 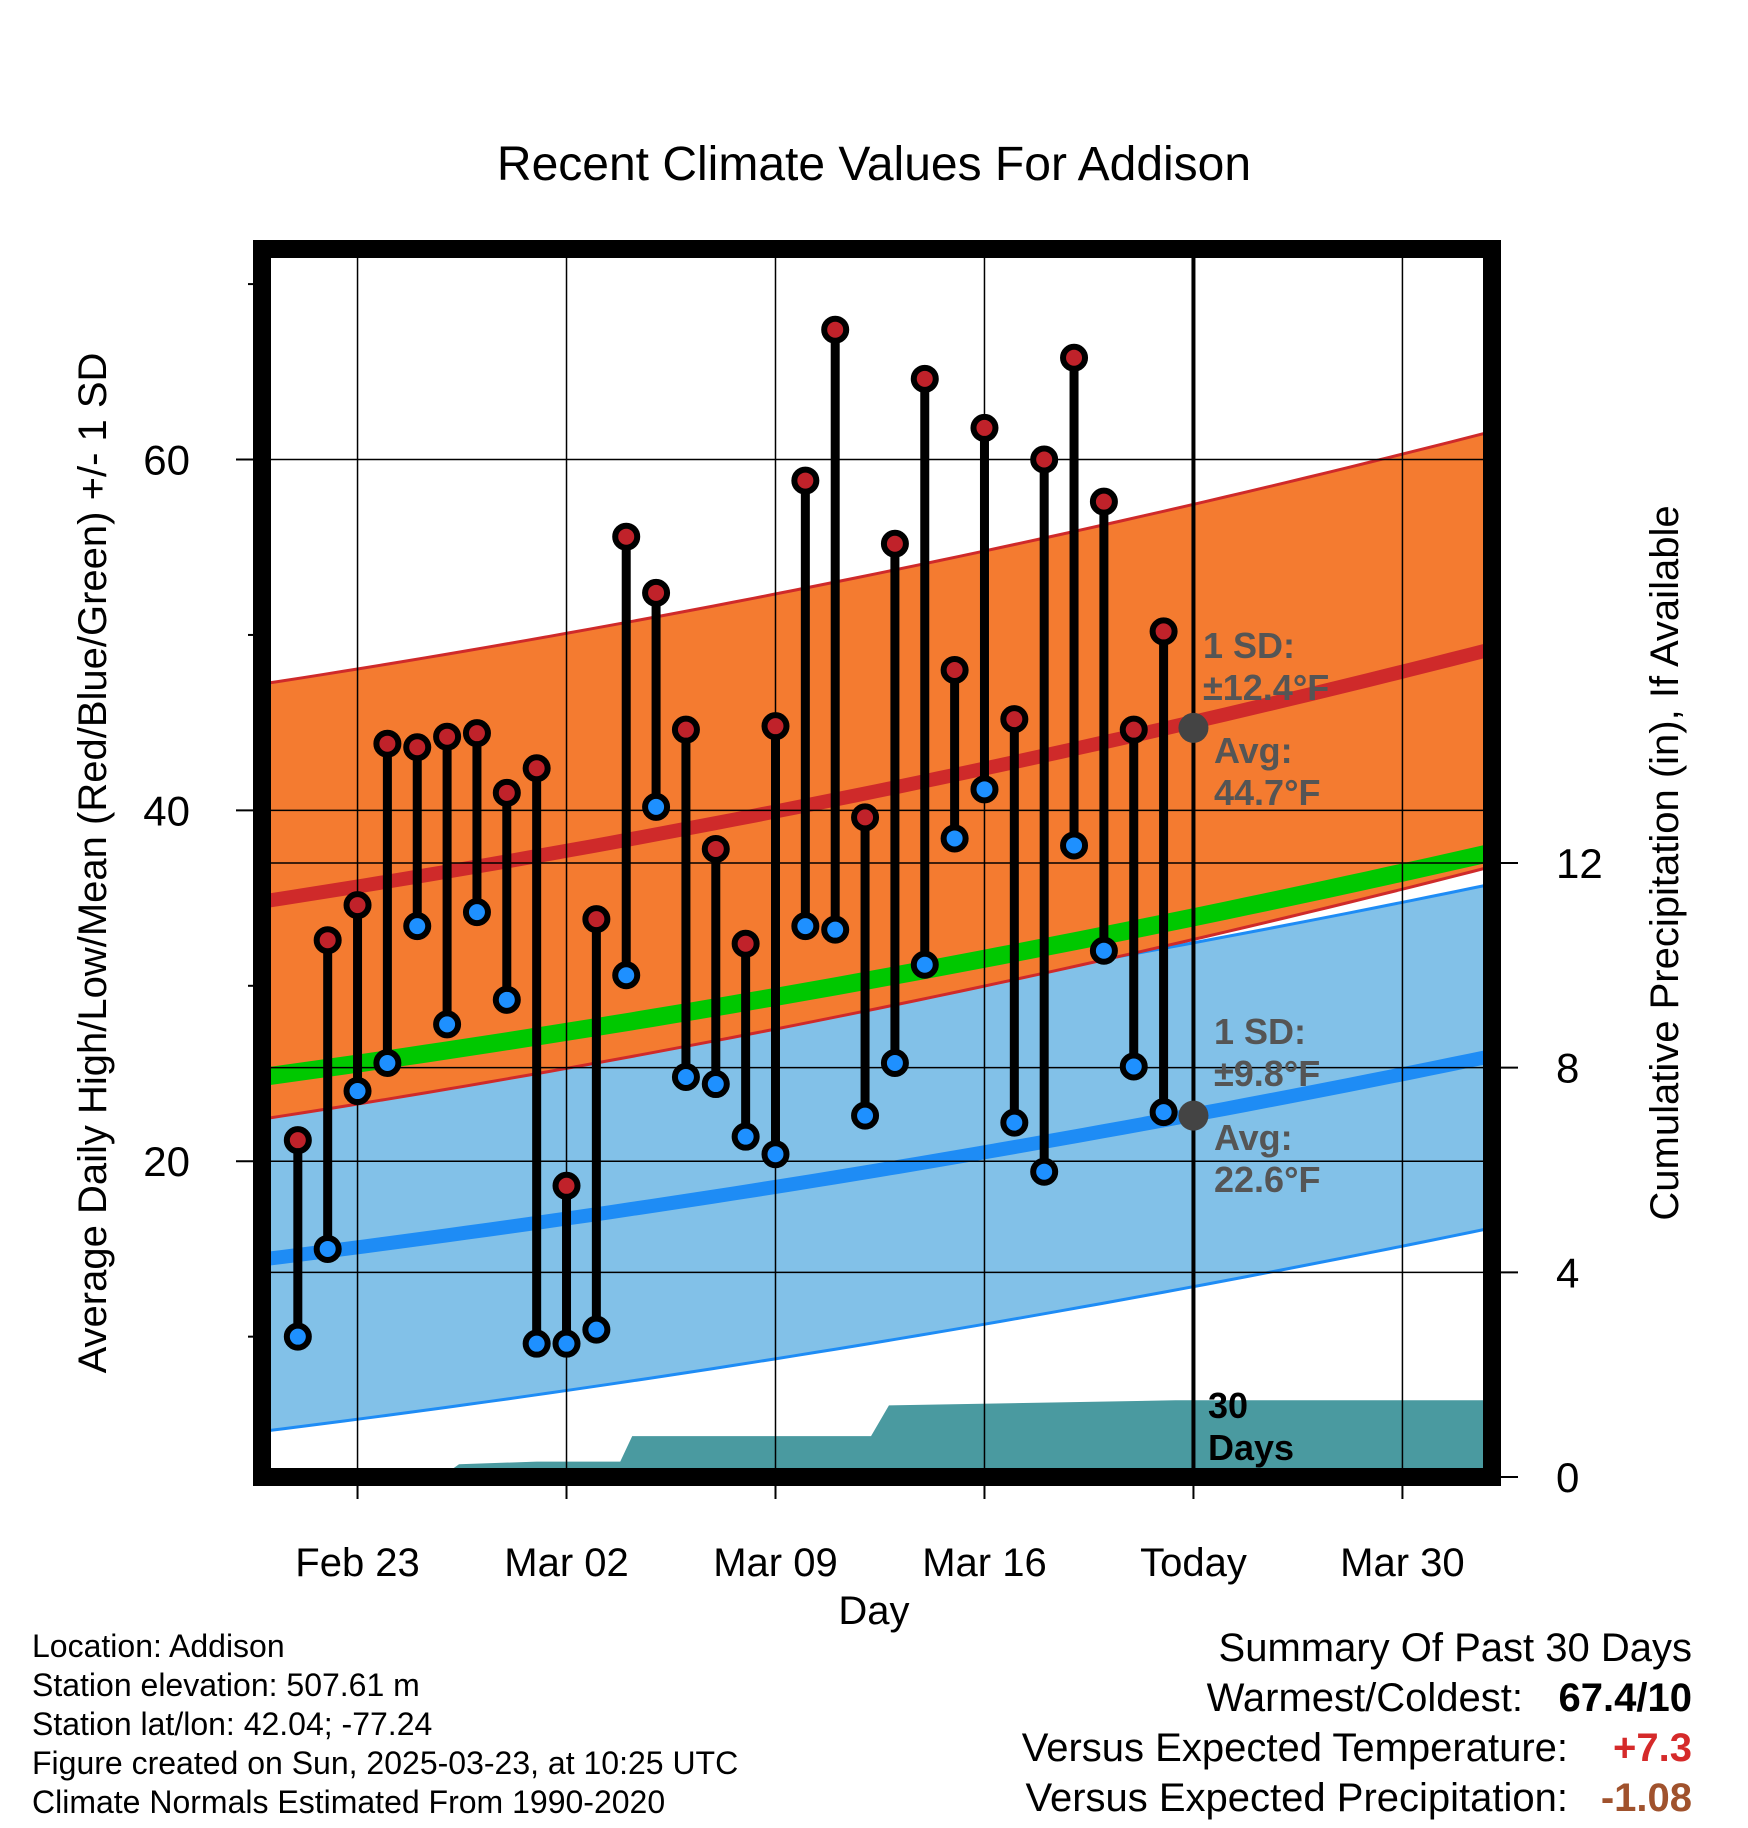 I want to click on high-sd-value: ±12.4°F, so click(x=1266, y=687).